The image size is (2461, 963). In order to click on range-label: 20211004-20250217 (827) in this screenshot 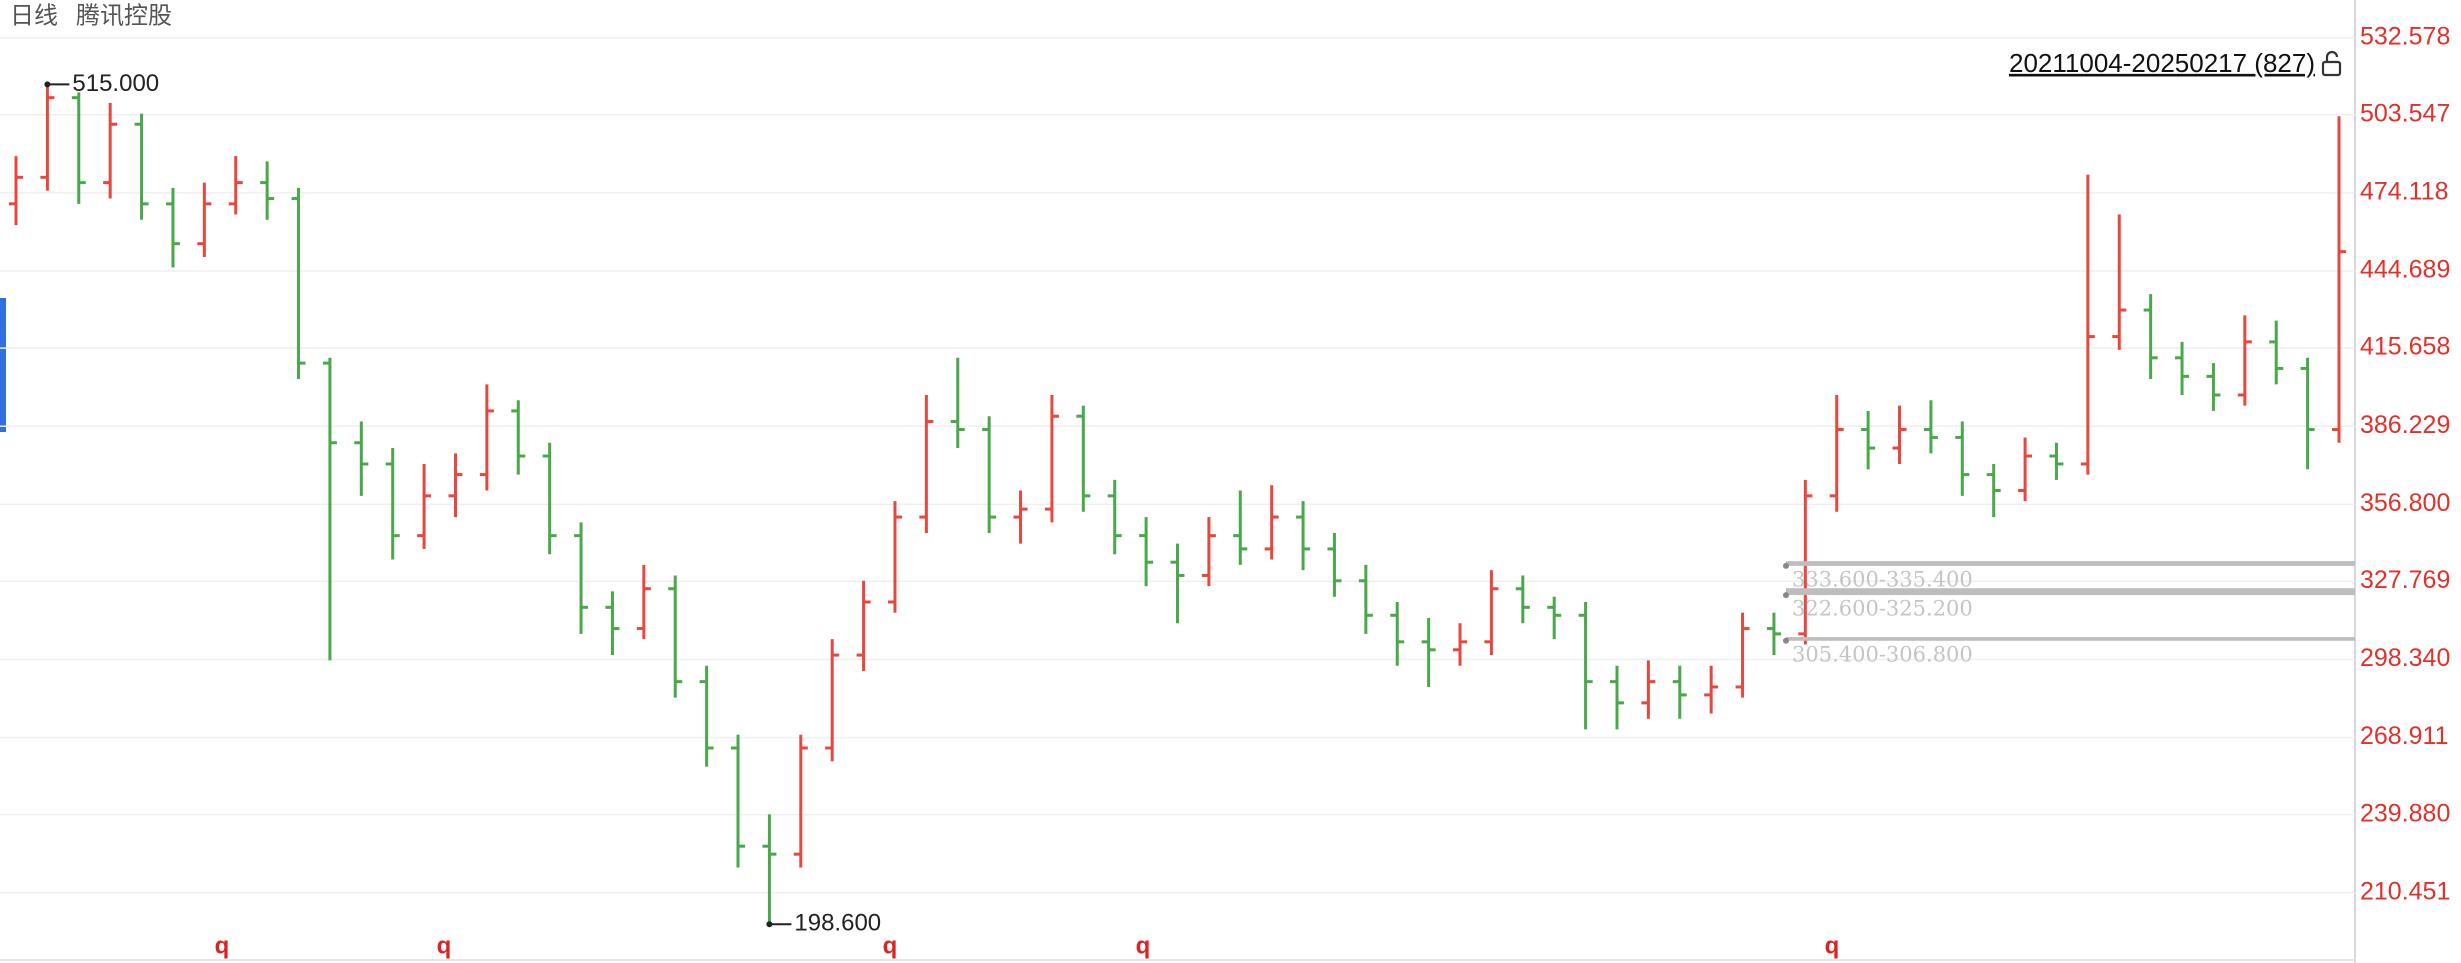, I will do `click(2162, 63)`.